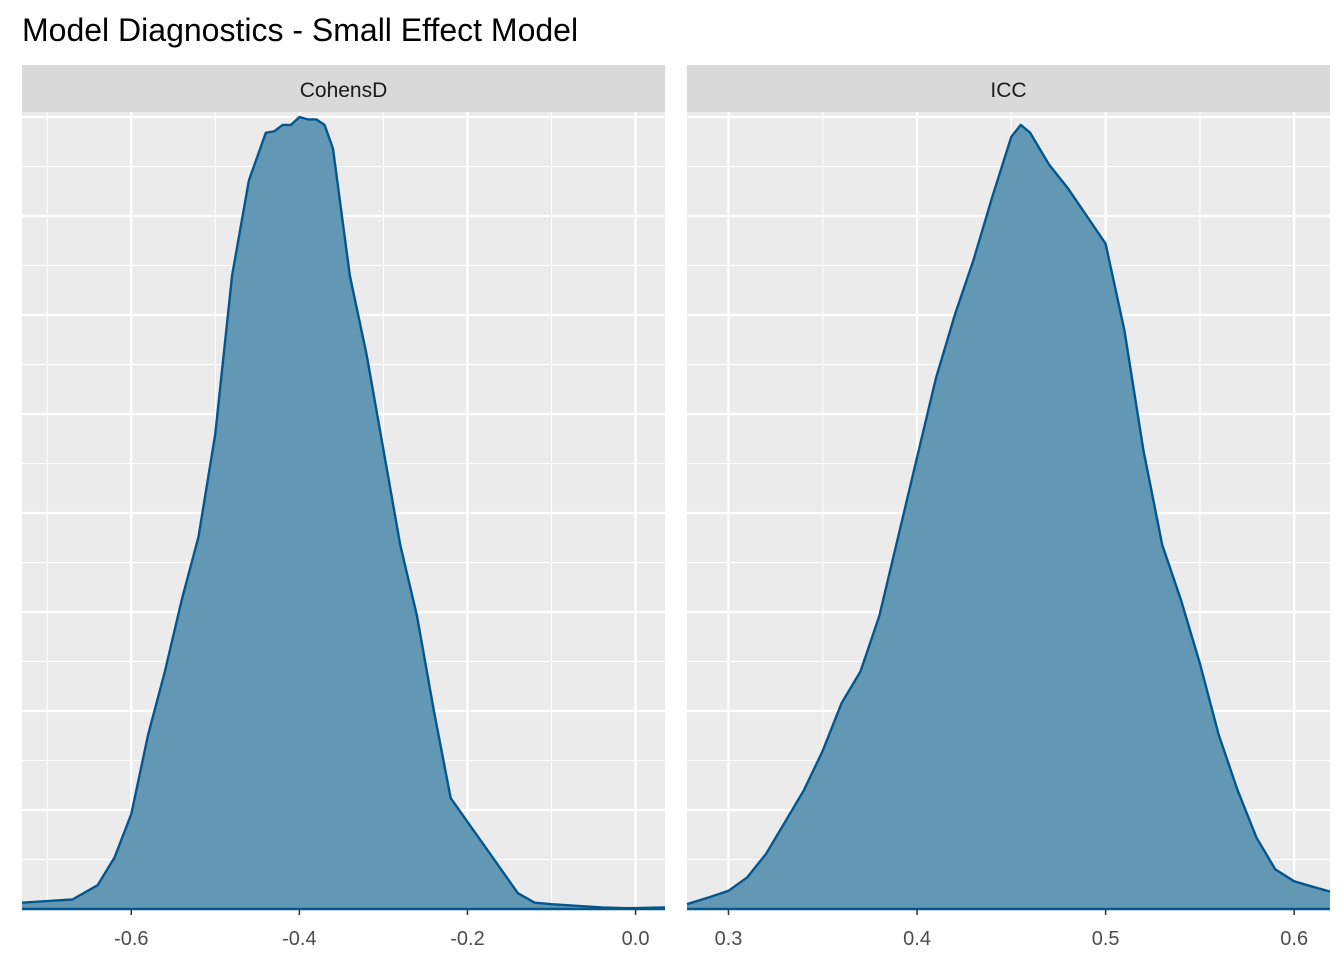 This screenshot has height=960, width=1344. What do you see at coordinates (467, 939) in the screenshot?
I see `x-tick-label: -0.2` at bounding box center [467, 939].